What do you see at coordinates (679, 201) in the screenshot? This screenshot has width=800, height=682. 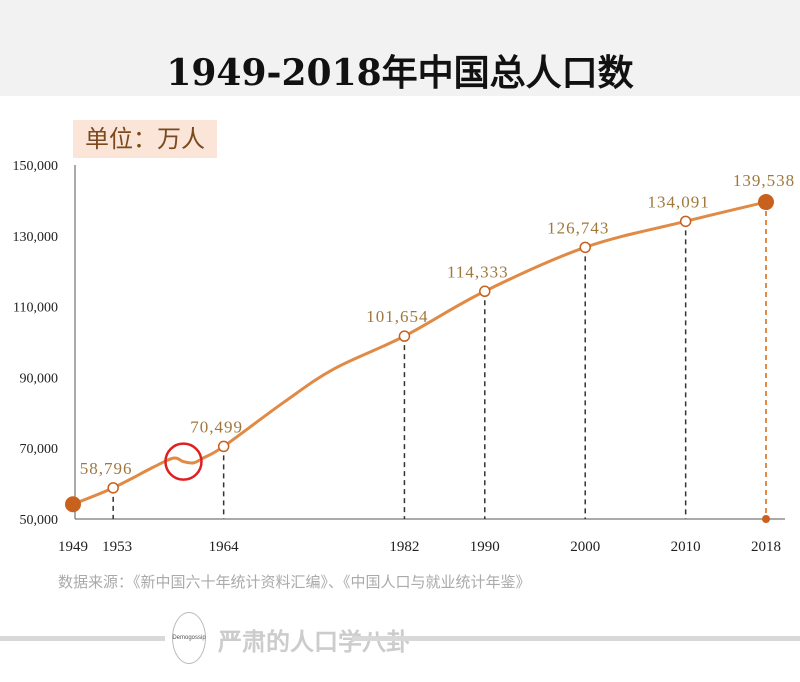 I see `data-label: 134,091` at bounding box center [679, 201].